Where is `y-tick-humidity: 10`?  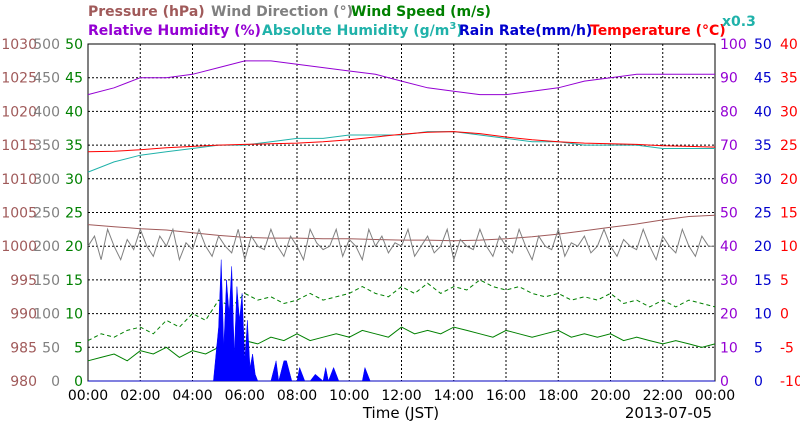 y-tick-humidity: 10 is located at coordinates (729, 348).